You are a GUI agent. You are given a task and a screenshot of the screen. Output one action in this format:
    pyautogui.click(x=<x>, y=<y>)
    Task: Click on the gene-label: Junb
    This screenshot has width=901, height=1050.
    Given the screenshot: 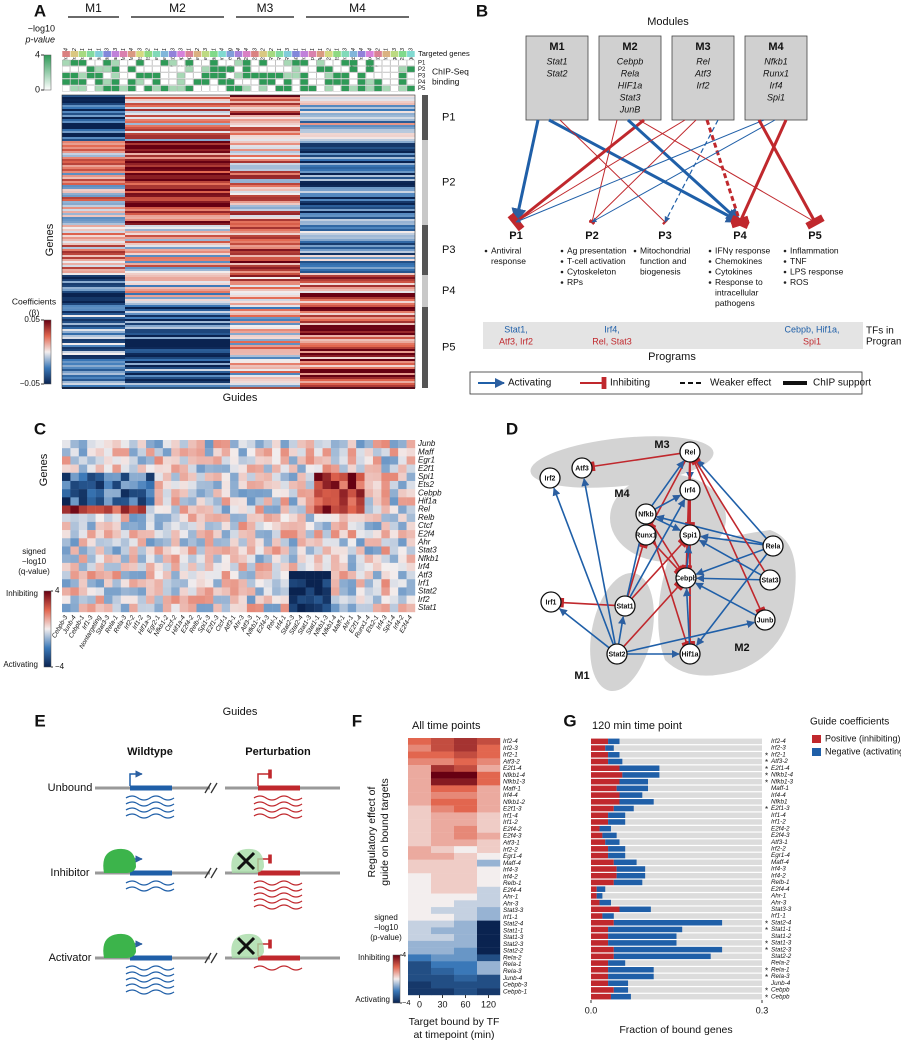 What is the action you would take?
    pyautogui.click(x=426, y=443)
    